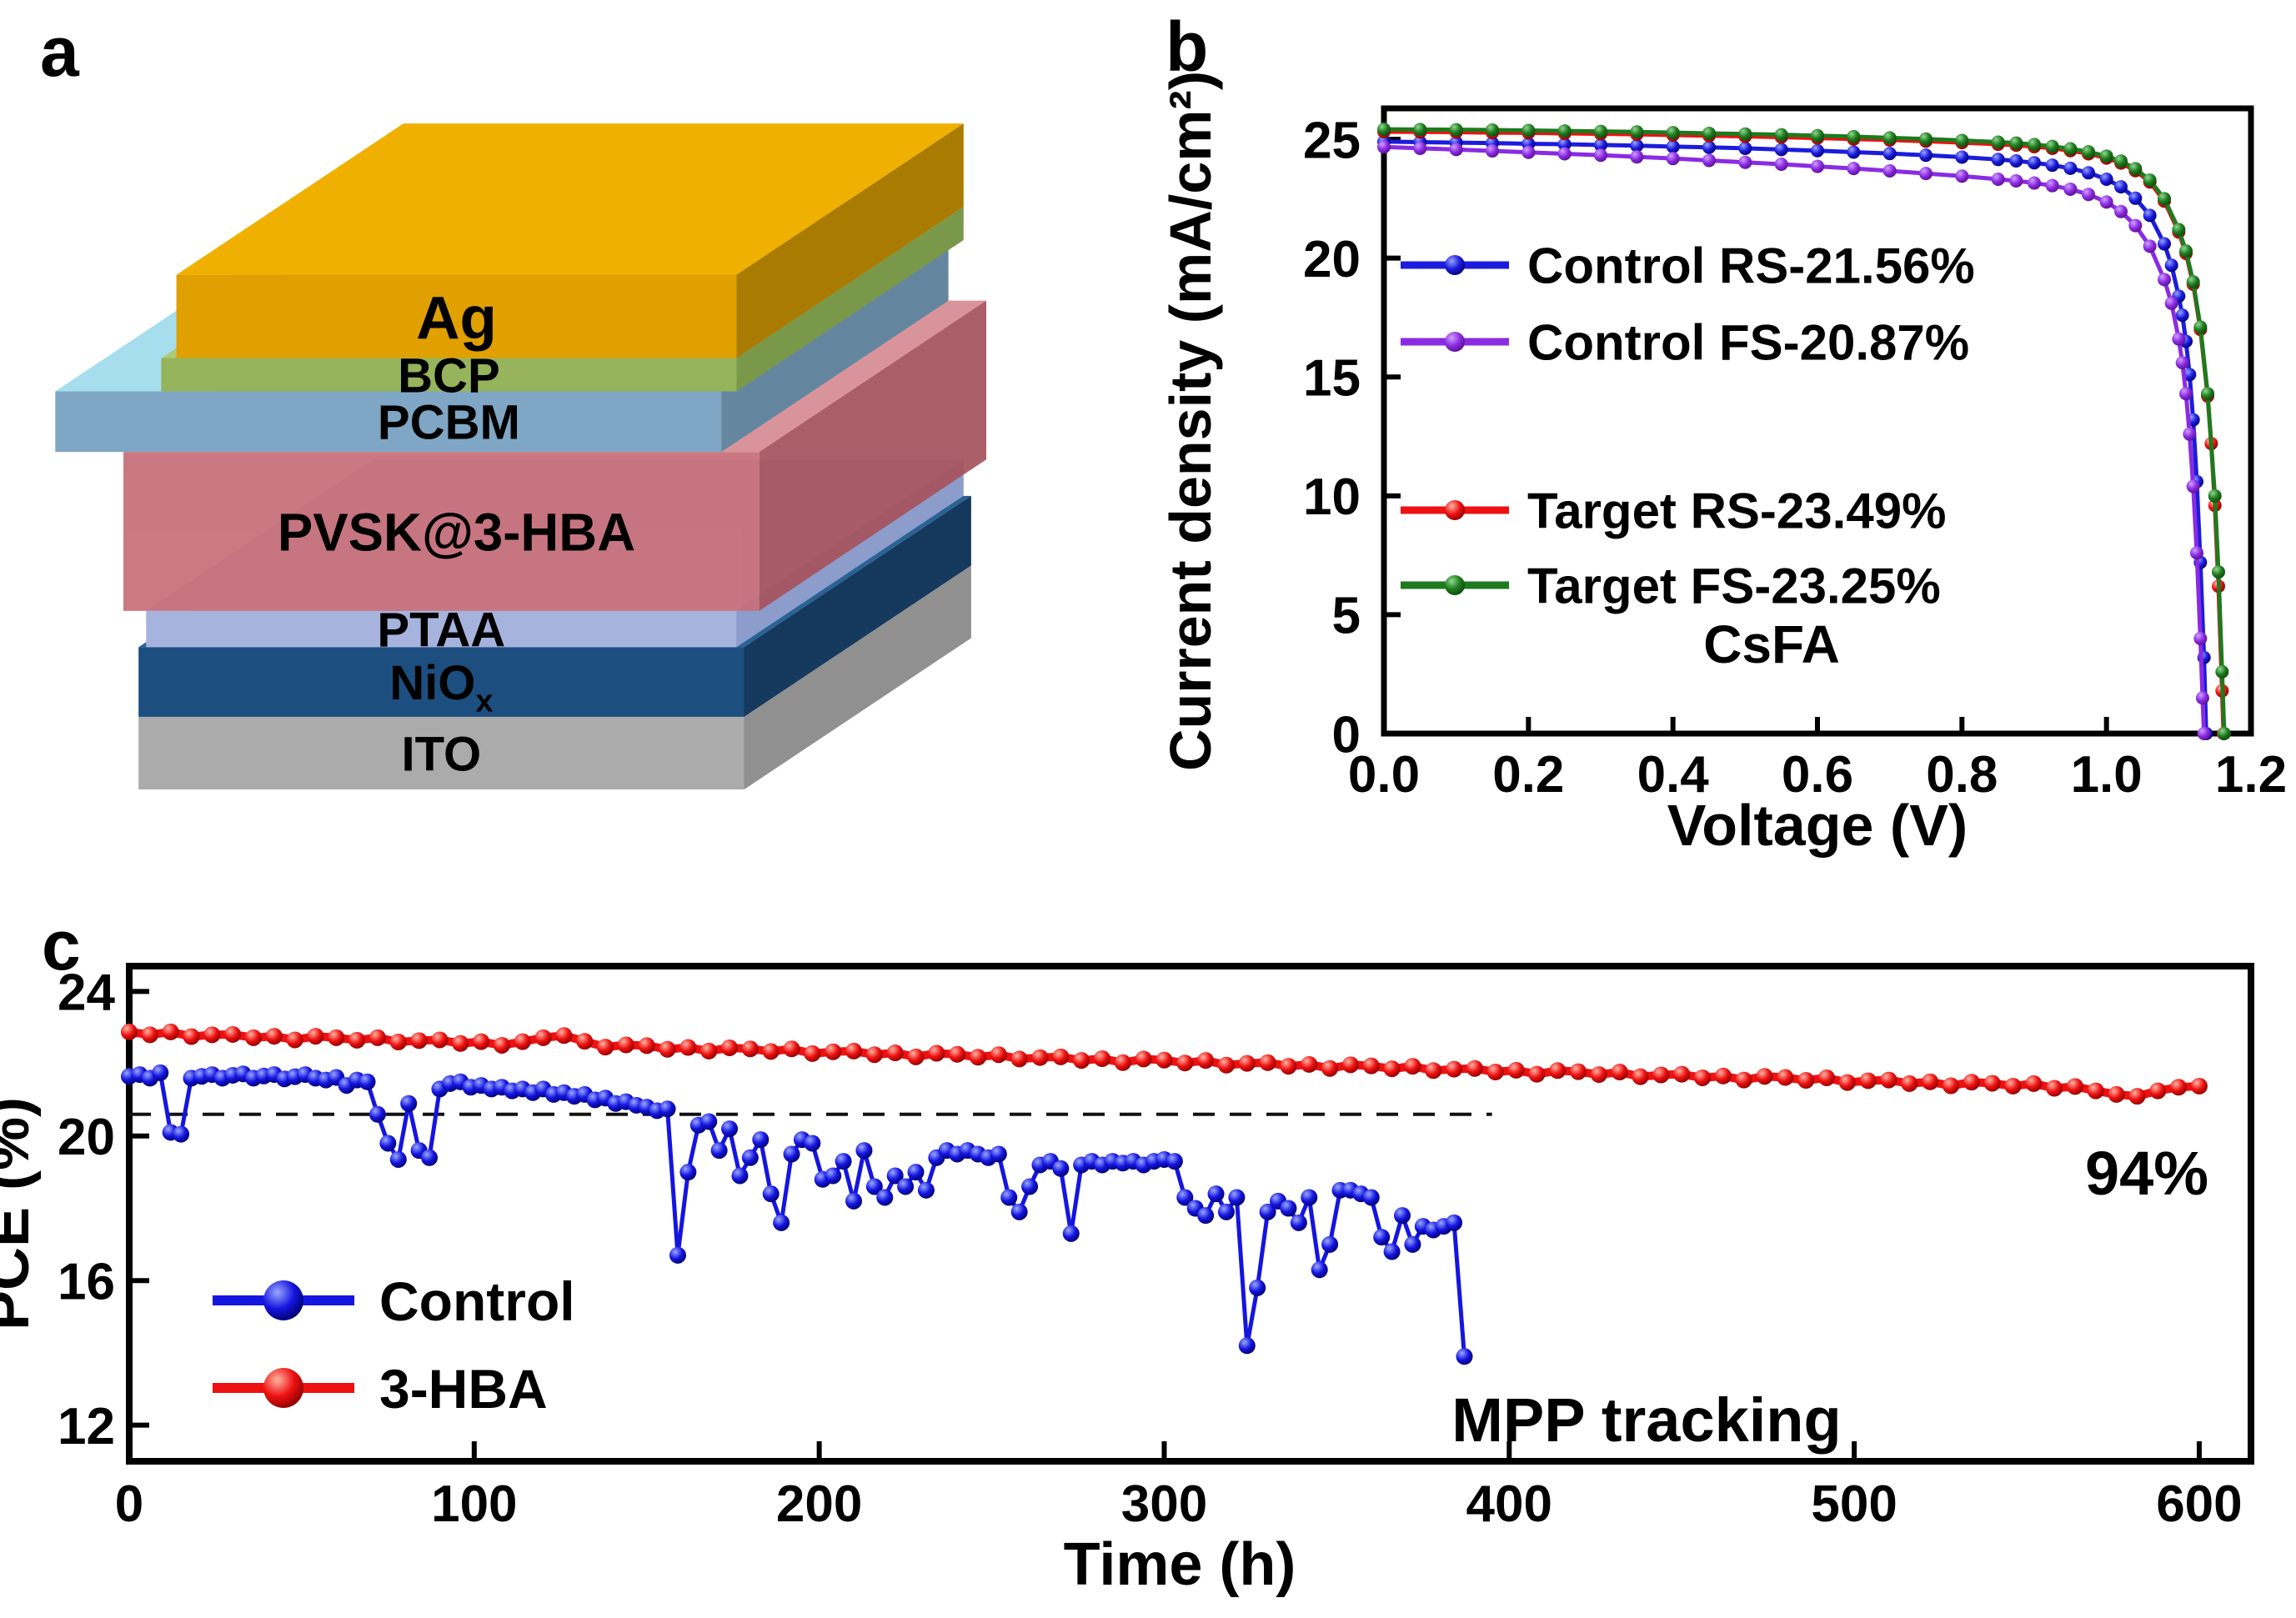 This screenshot has height=1618, width=2296. What do you see at coordinates (1190, 421) in the screenshot?
I see `y-axis-label: Current density (mA/cm²)` at bounding box center [1190, 421].